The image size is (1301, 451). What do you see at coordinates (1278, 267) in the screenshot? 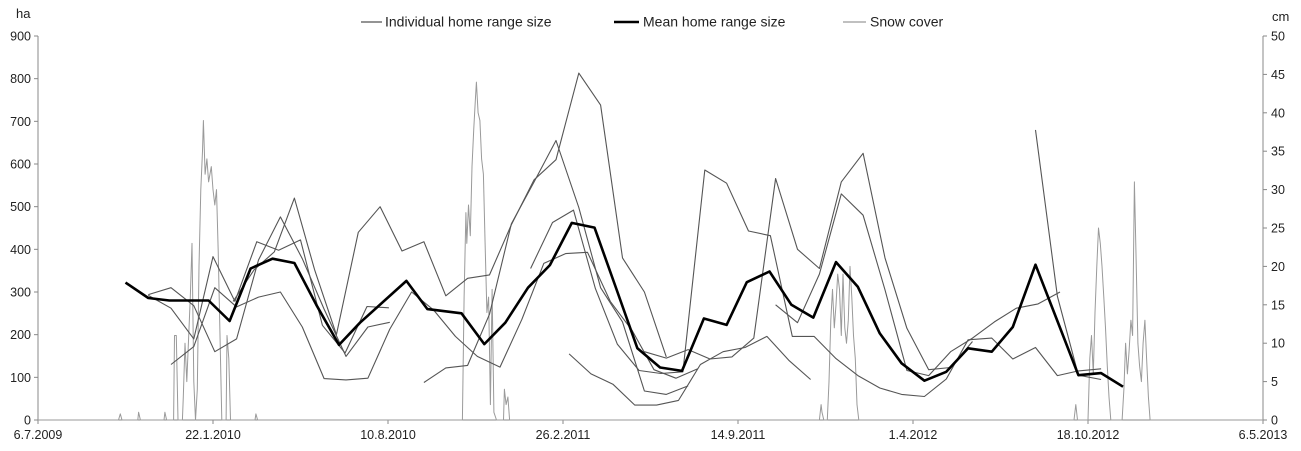
I see `right-tick-label: 20` at bounding box center [1278, 267].